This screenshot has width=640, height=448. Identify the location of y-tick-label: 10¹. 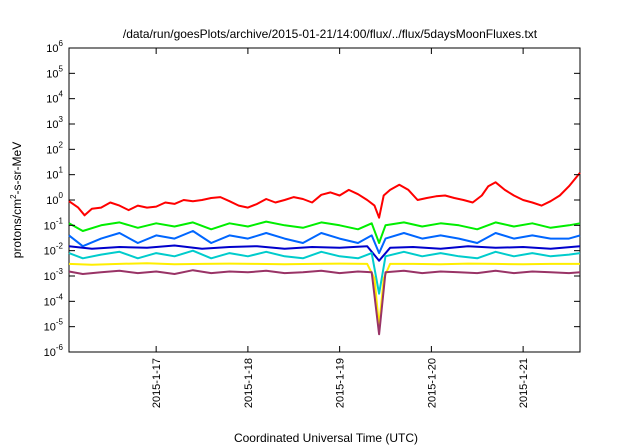
(54, 174).